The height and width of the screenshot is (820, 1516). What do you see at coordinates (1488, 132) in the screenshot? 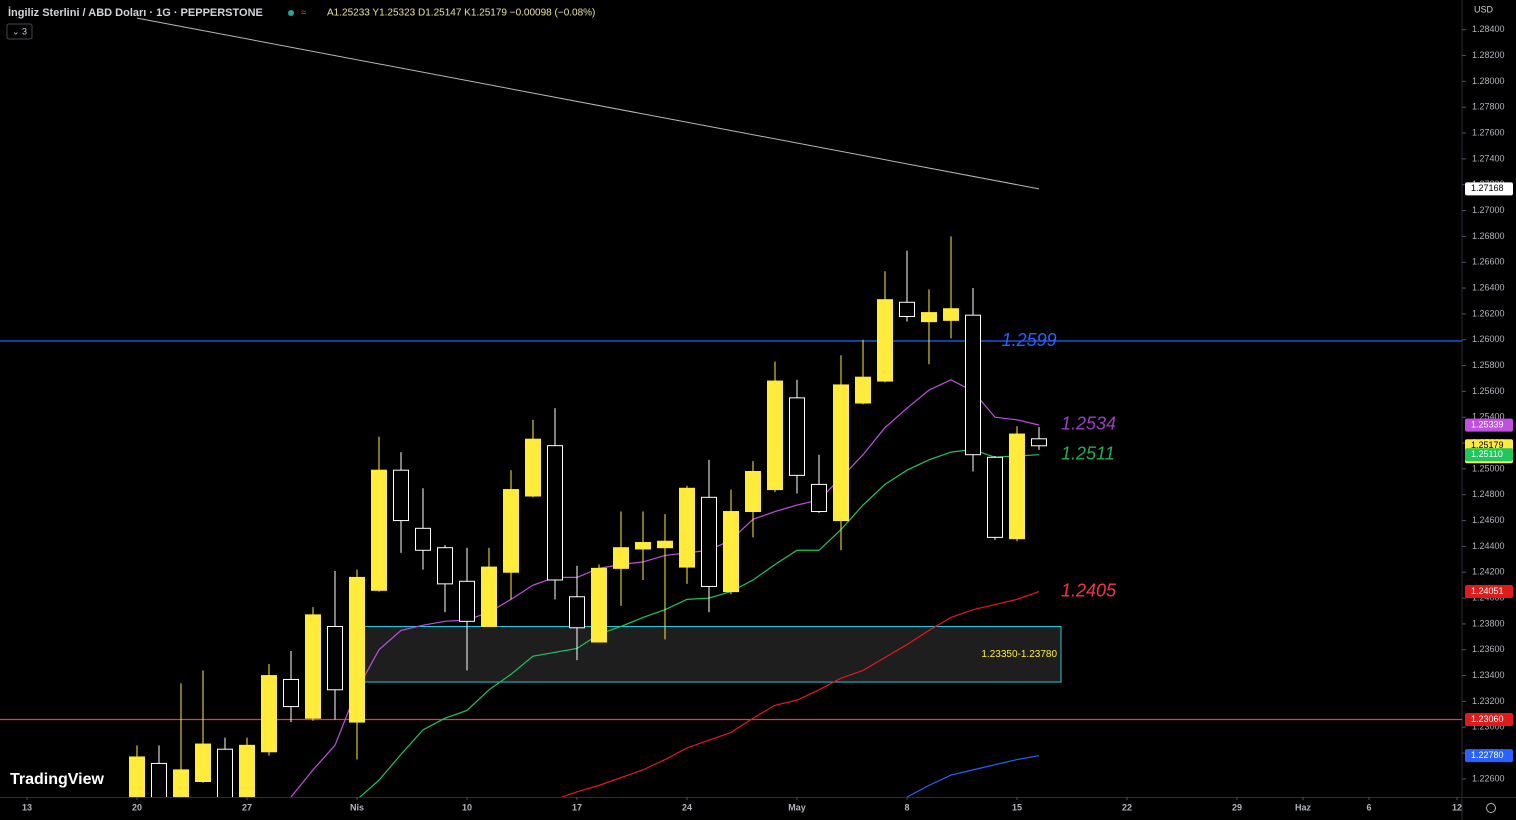
I see `y-tick-label: 1.27600` at bounding box center [1488, 132].